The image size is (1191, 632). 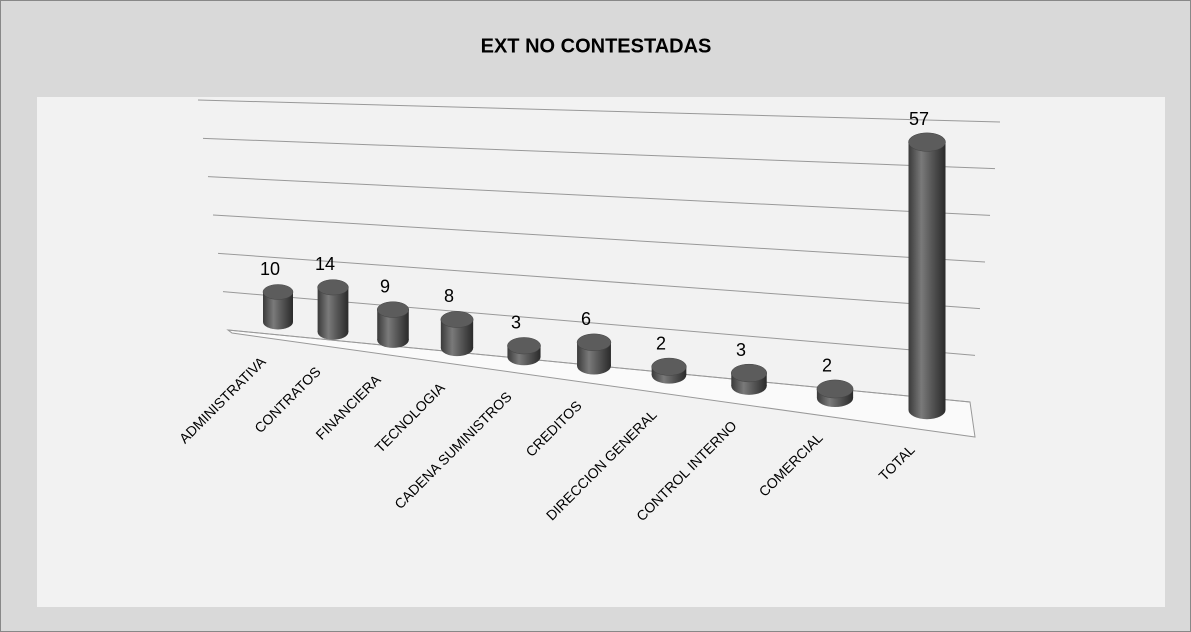 What do you see at coordinates (385, 286) in the screenshot?
I see `data-label: 9` at bounding box center [385, 286].